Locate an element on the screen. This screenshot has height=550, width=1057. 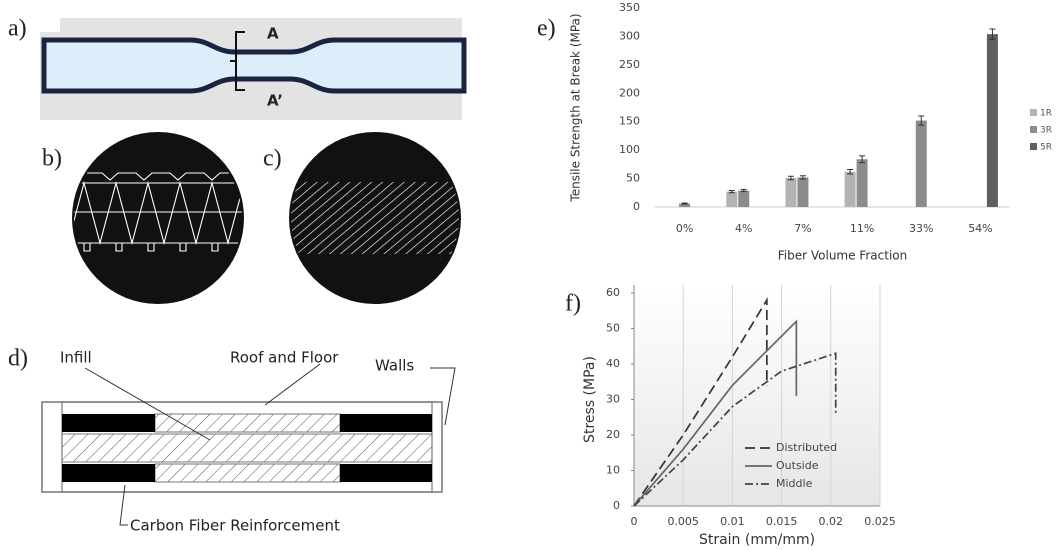
y-axis-title: Tensile Strength at Break (MPa) is located at coordinates (576, 107).